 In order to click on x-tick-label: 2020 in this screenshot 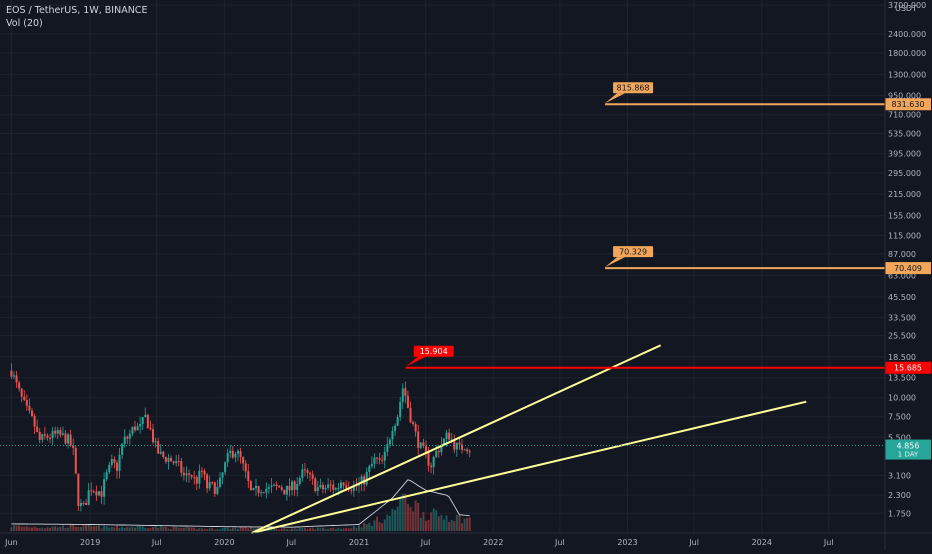, I will do `click(224, 542)`.